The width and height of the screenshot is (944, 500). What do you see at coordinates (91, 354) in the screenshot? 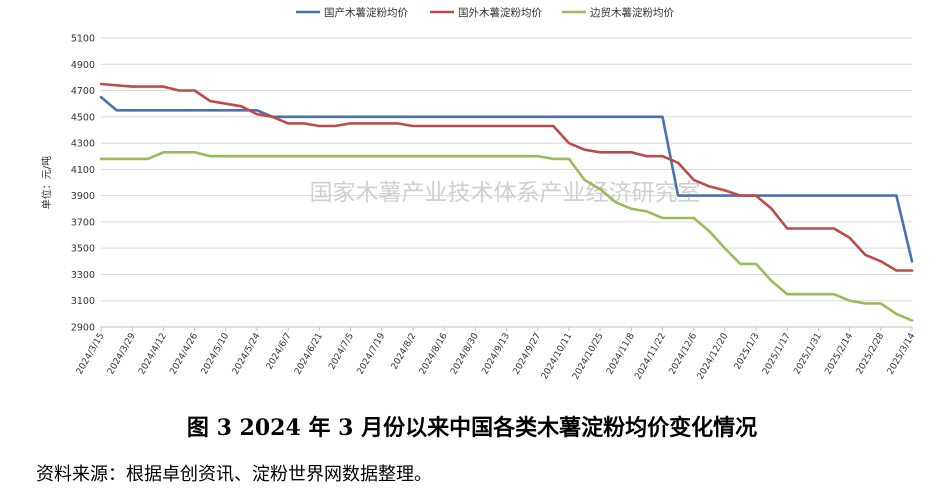
I see `x-tick-label: 2024/3/15` at bounding box center [91, 354].